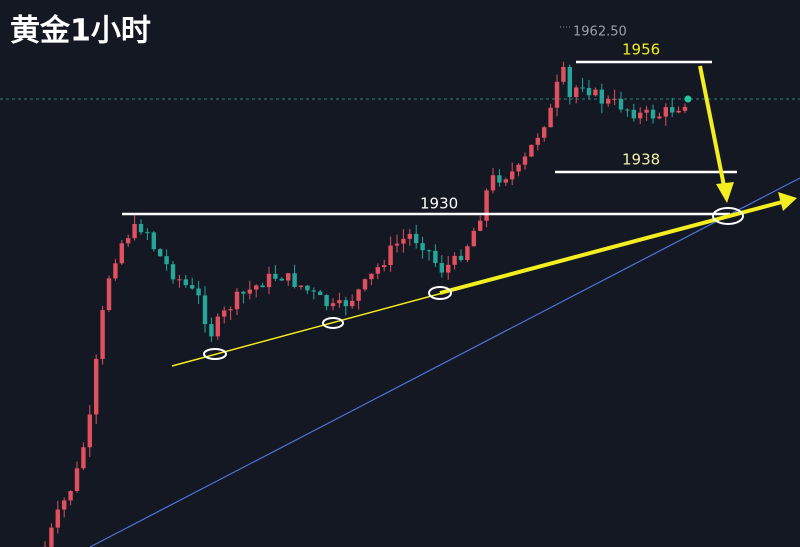 The height and width of the screenshot is (547, 800). I want to click on target-marker, so click(728, 216).